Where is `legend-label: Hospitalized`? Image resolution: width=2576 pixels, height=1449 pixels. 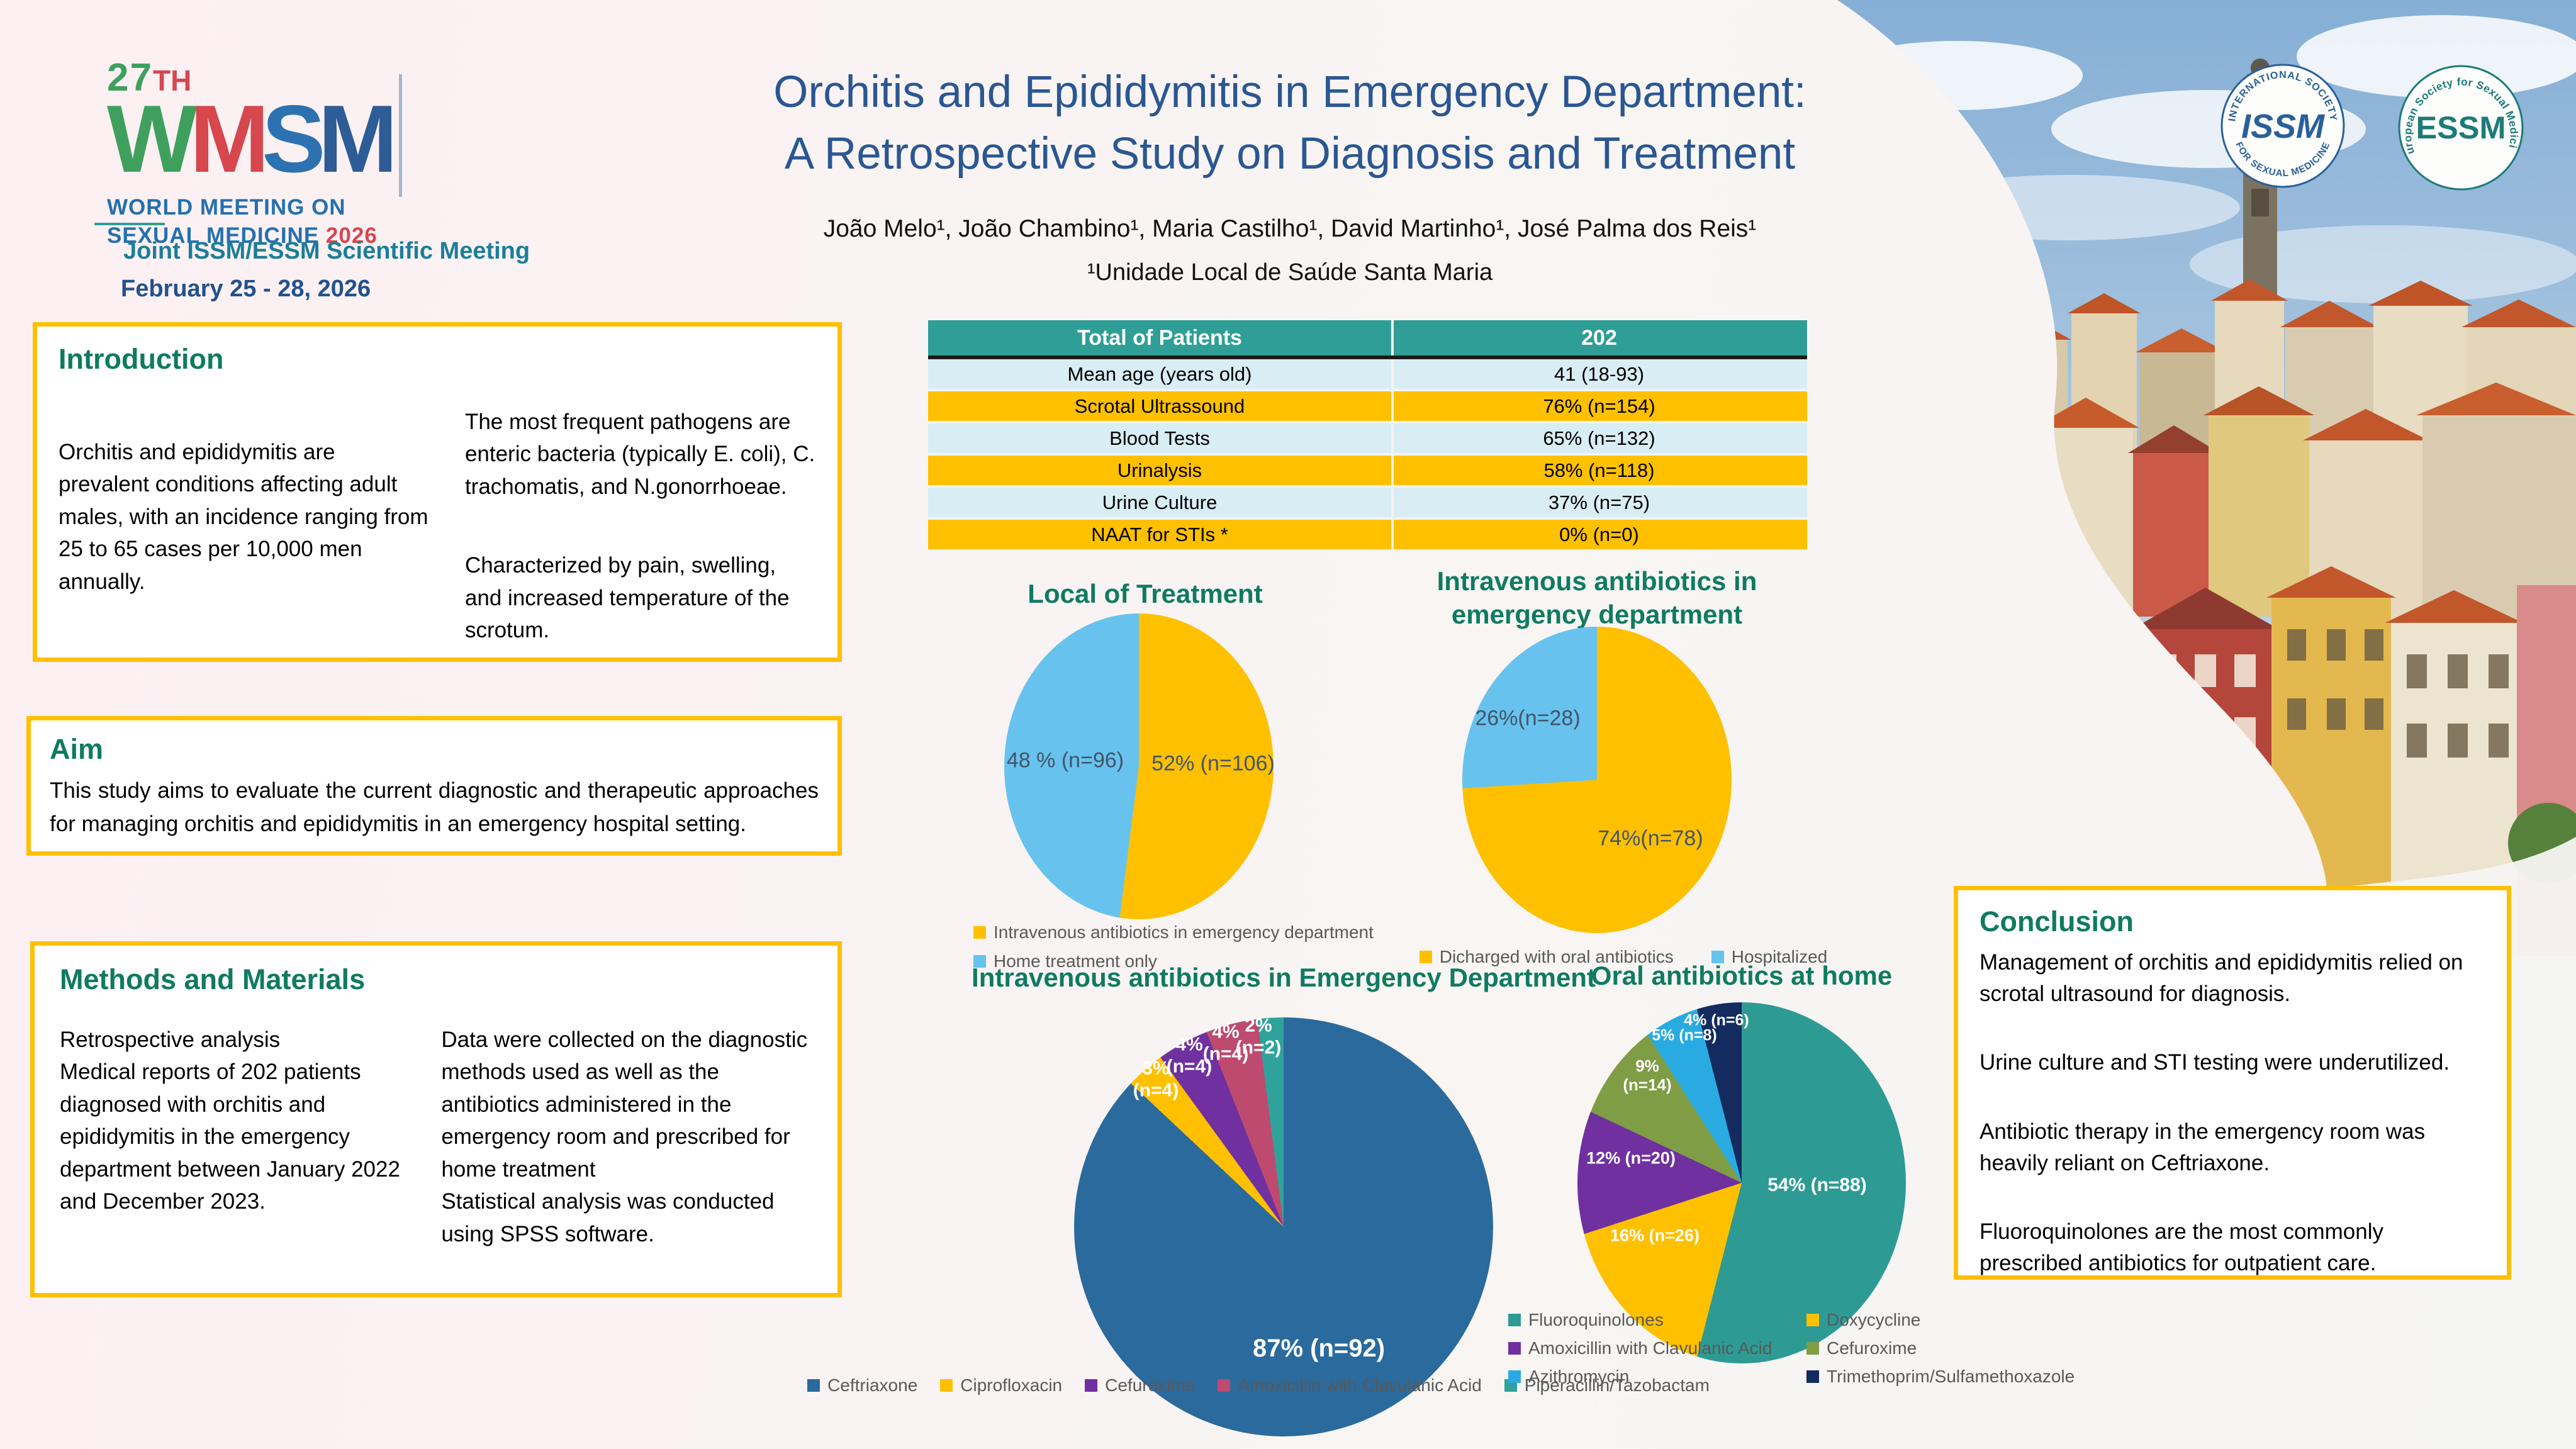 legend-label: Hospitalized is located at coordinates (1779, 956).